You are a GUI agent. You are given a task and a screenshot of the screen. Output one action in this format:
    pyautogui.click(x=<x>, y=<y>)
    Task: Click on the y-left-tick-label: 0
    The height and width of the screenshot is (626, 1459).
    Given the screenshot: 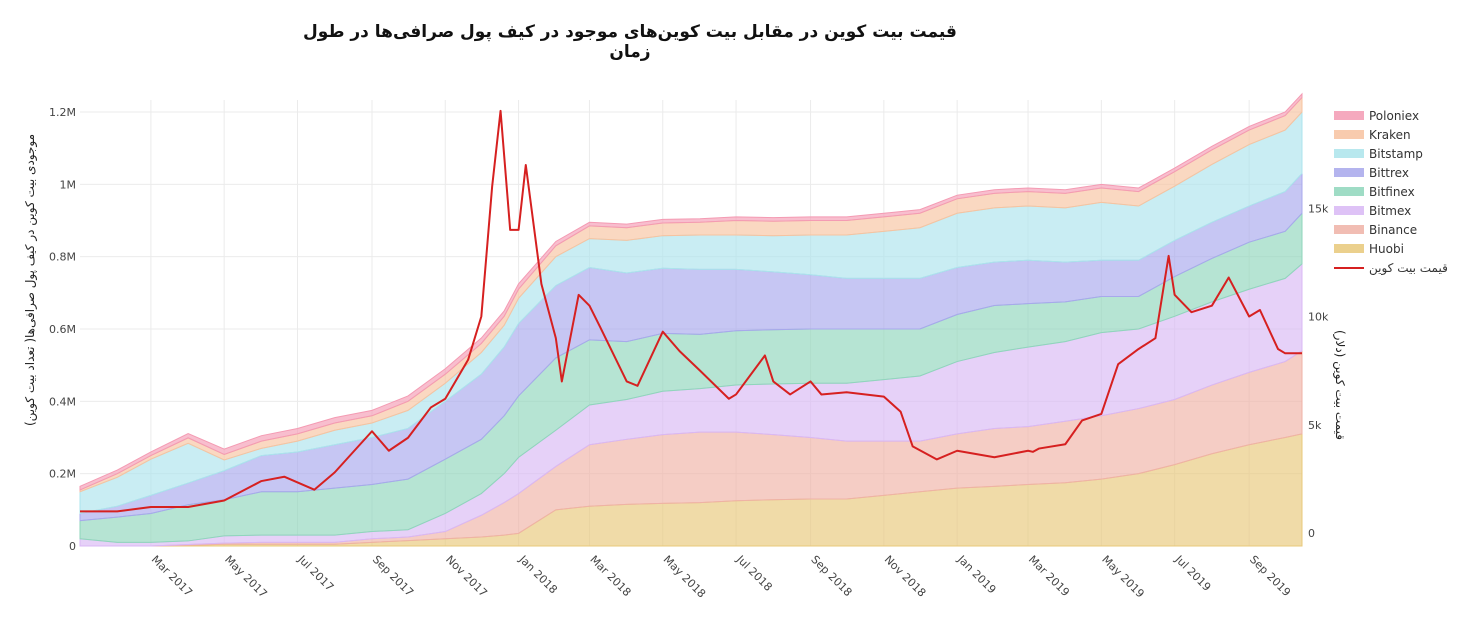 What is the action you would take?
    pyautogui.click(x=72, y=546)
    